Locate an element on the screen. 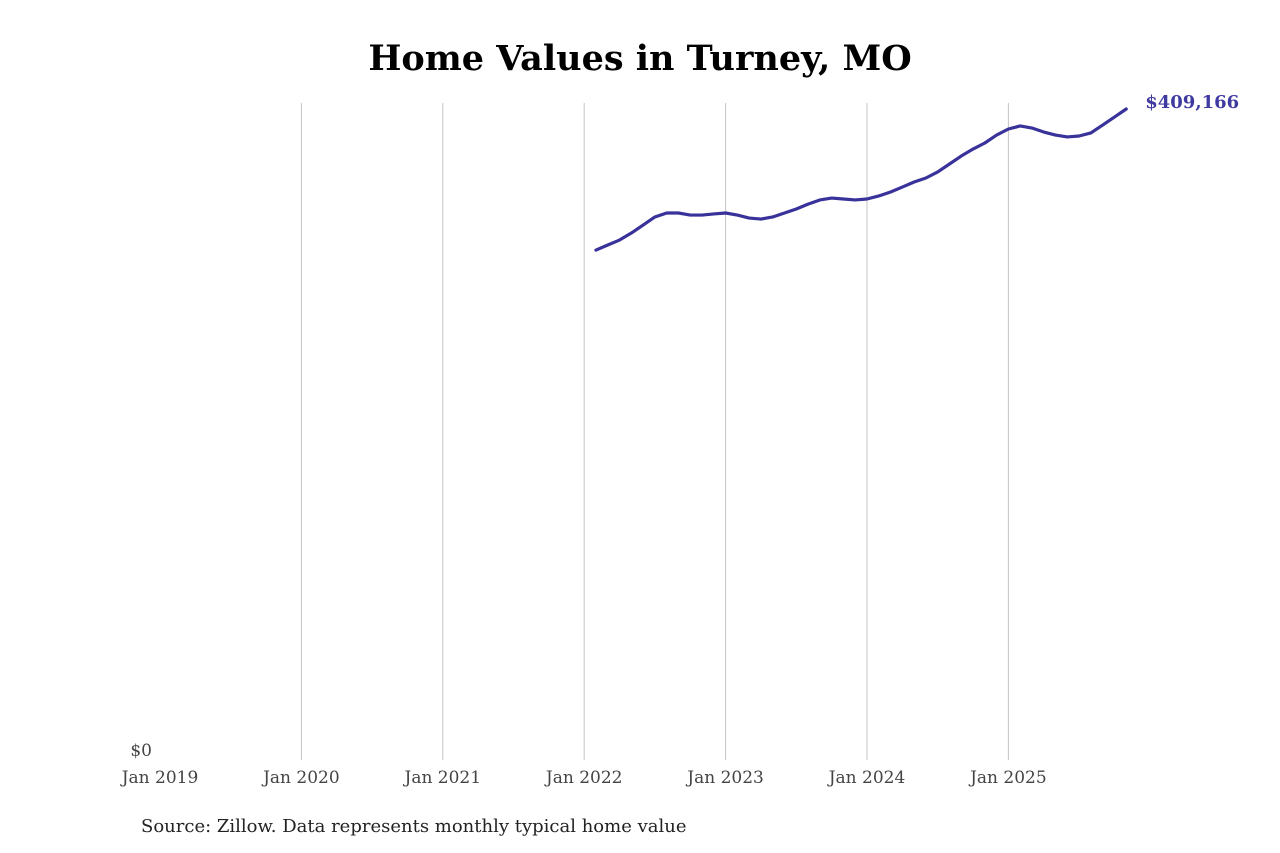 The width and height of the screenshot is (1280, 853). chart-title: Home Values in Turney, MO is located at coordinates (640, 58).